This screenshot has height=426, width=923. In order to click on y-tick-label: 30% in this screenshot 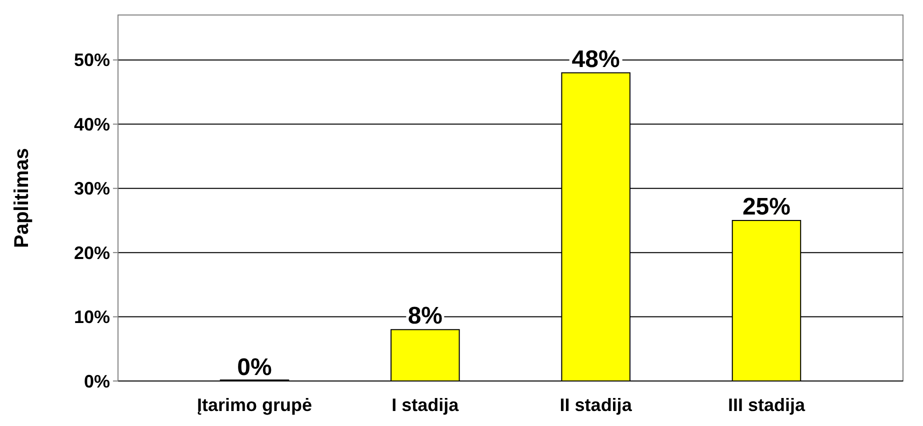, I will do `click(92, 188)`.